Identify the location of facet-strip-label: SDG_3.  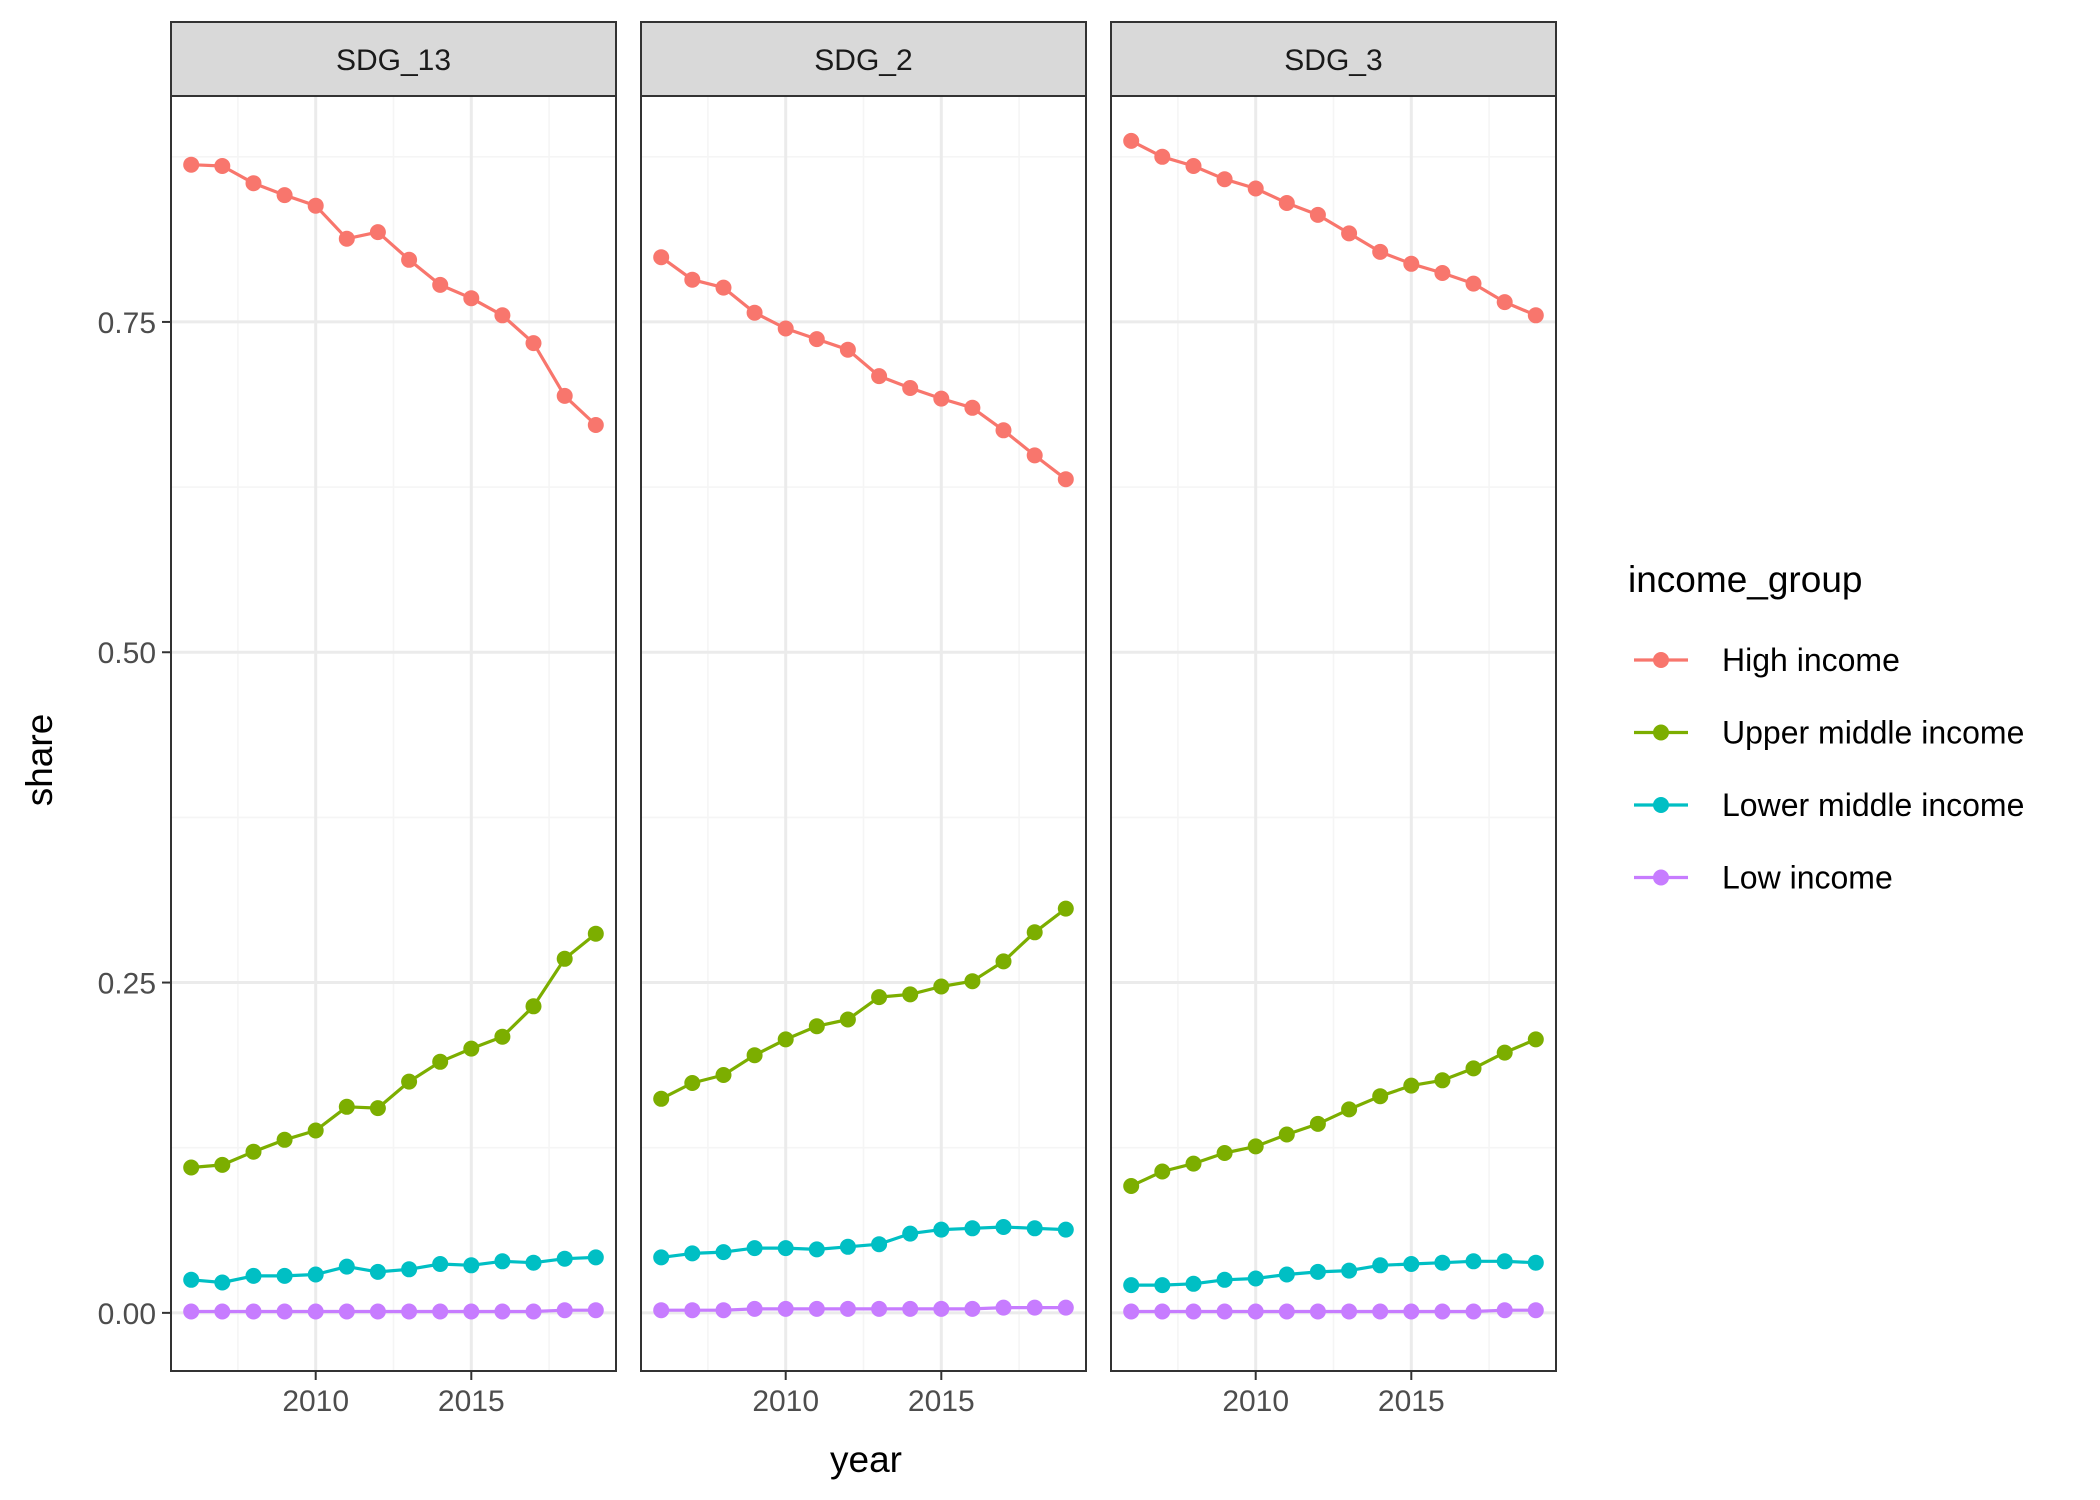
(1333, 60).